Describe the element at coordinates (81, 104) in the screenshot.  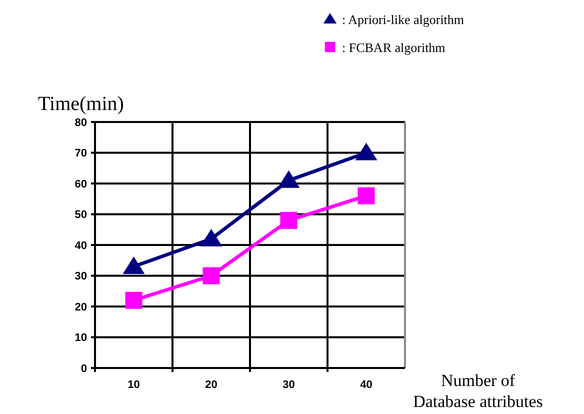
I see `y-axis-title: Time(min)` at that location.